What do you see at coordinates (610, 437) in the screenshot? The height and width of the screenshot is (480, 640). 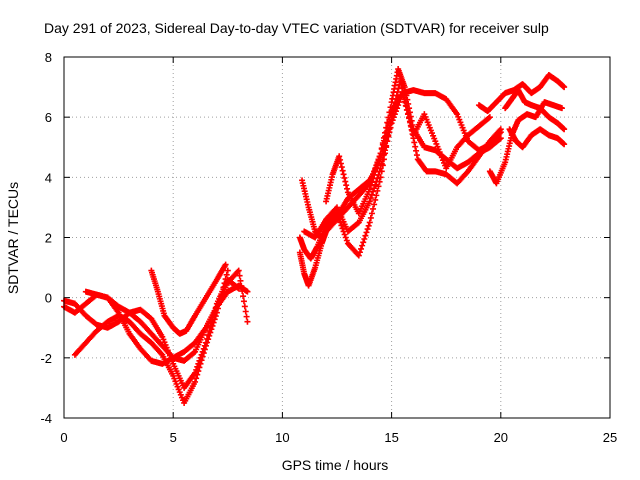 I see `x-tick-label: 25` at bounding box center [610, 437].